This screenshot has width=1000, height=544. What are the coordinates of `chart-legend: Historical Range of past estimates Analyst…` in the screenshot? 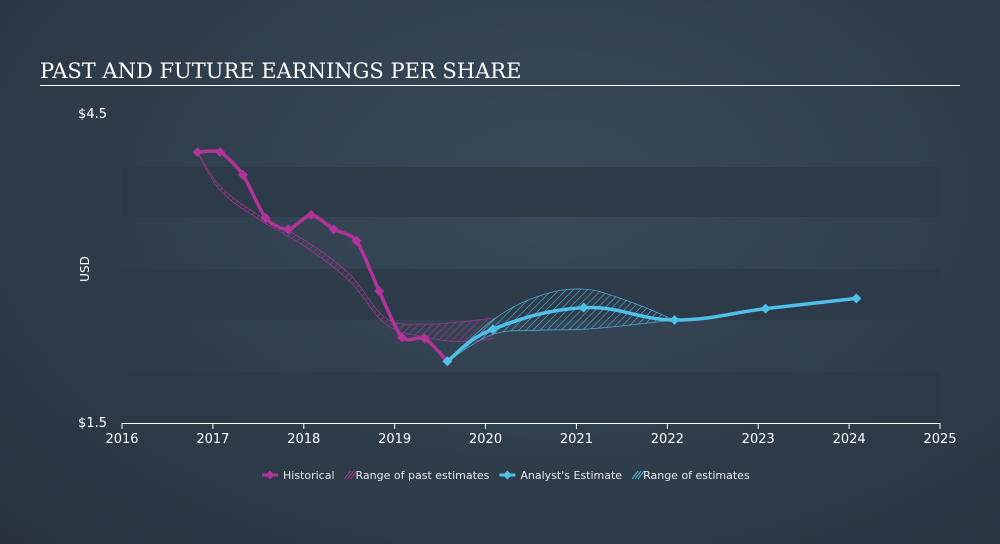 It's located at (506, 475).